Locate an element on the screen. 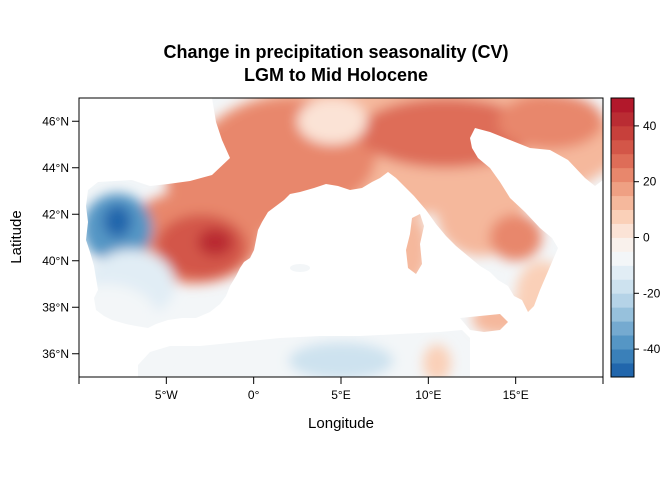 This screenshot has width=672, height=480. colorbar-tick-label-1: 20 is located at coordinates (650, 182).